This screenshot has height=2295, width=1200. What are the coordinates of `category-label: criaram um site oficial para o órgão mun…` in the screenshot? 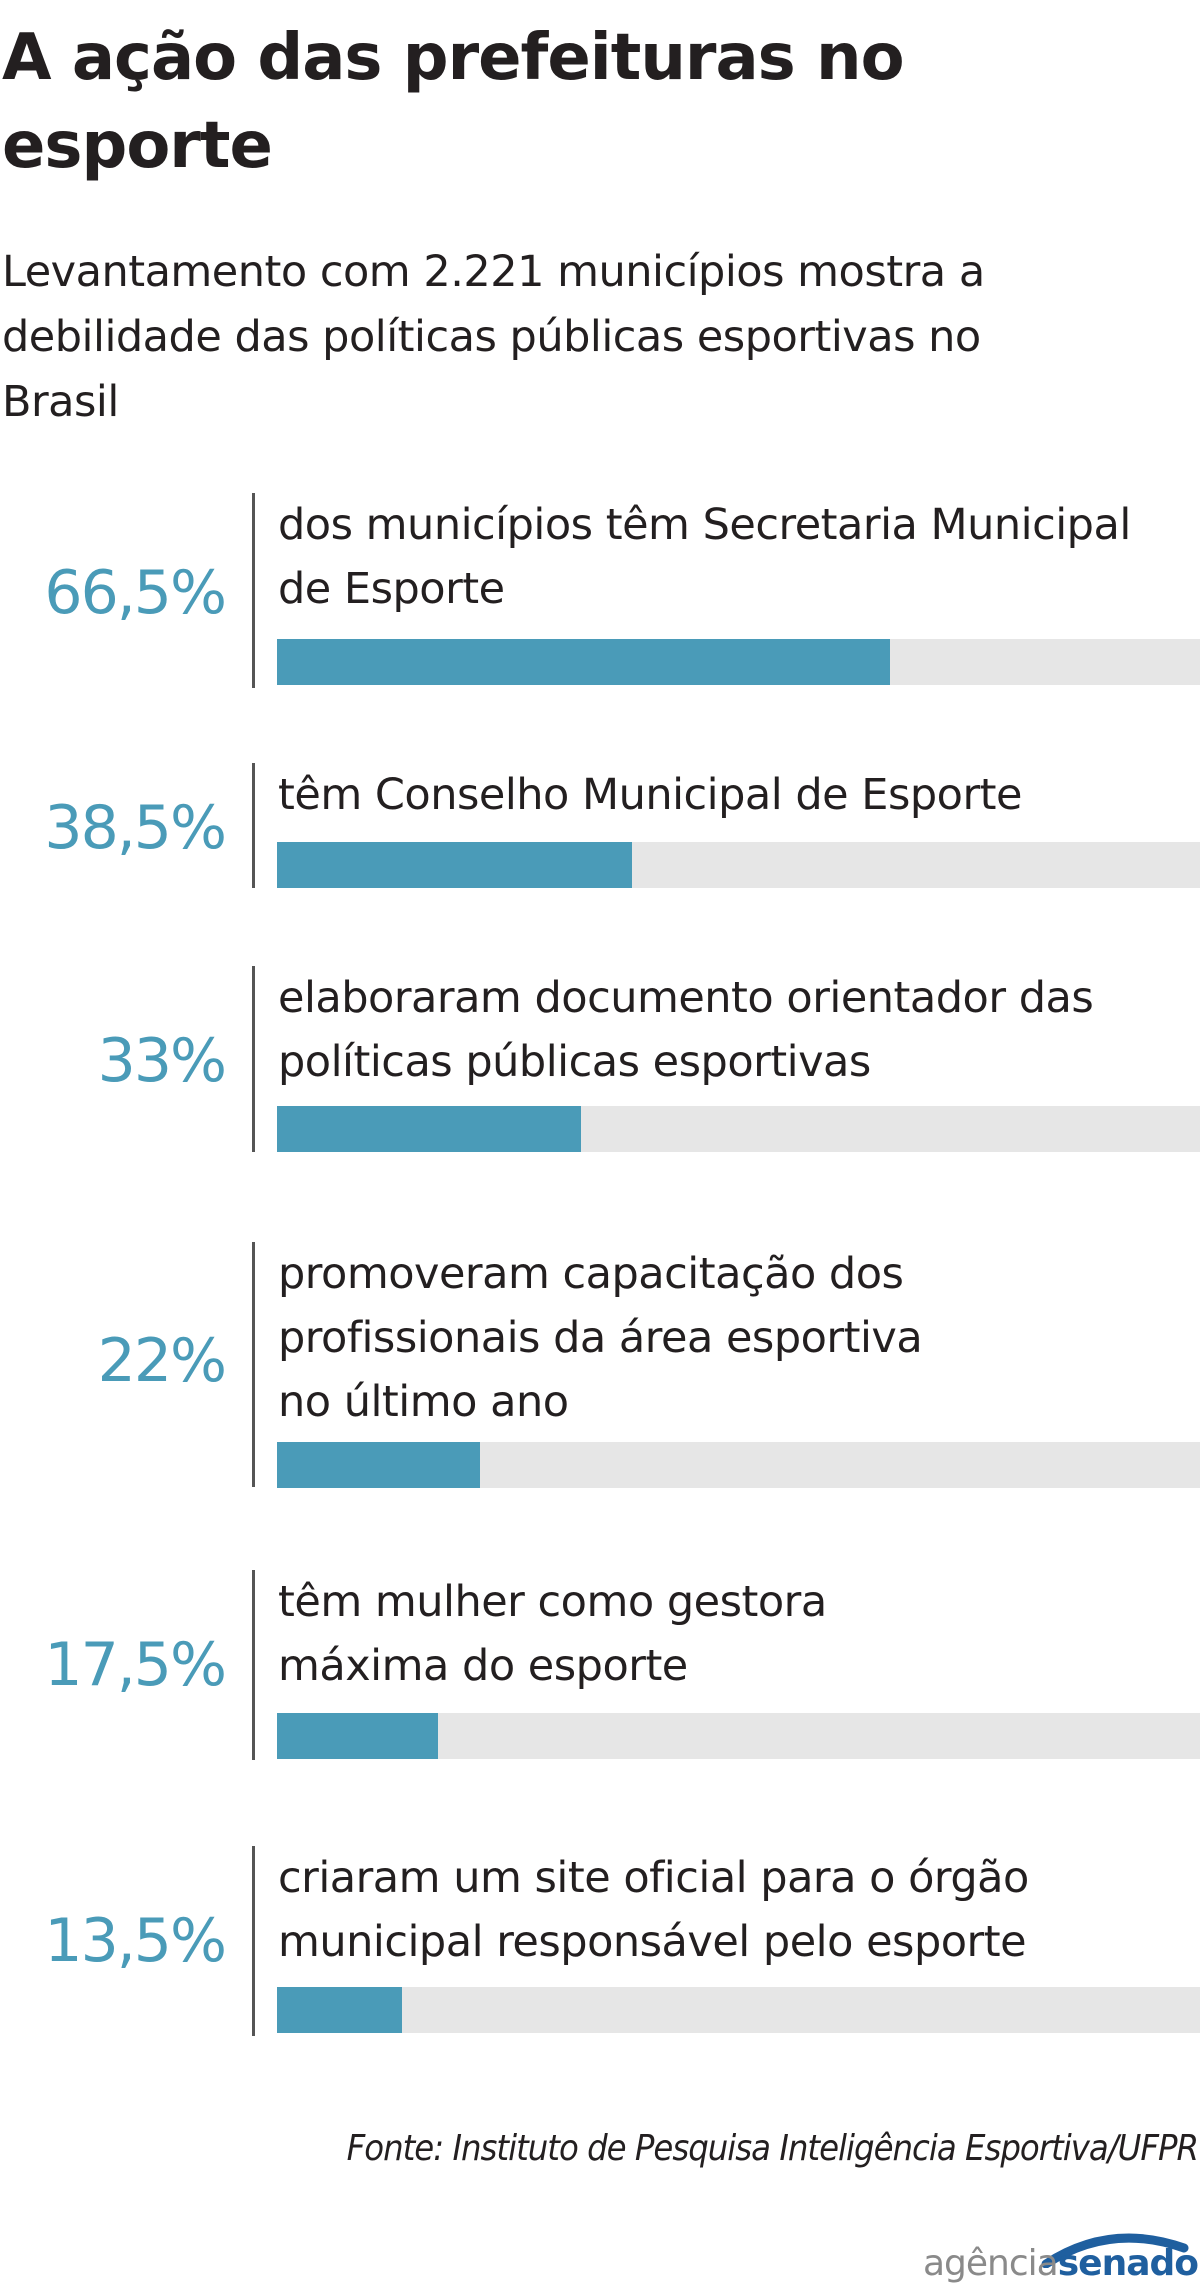 It's located at (653, 1910).